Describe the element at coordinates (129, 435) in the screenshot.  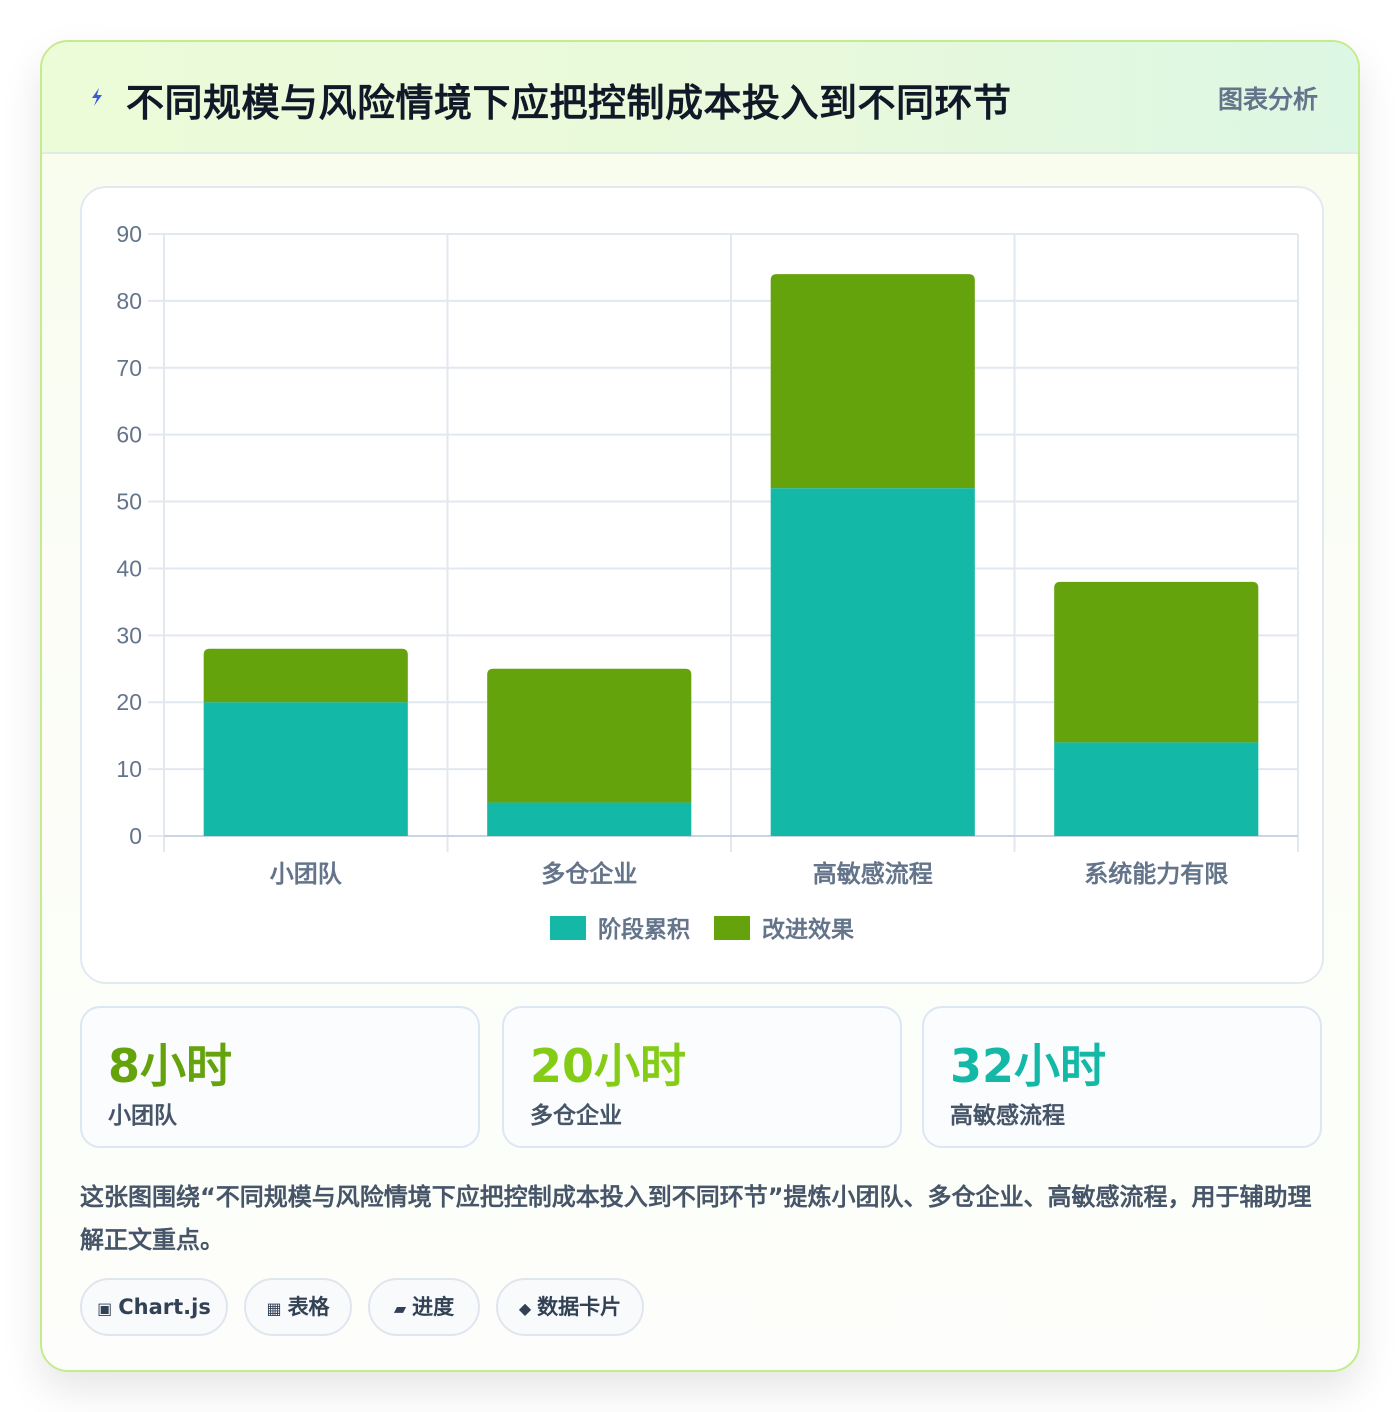
I see `y-tick-label: 60` at that location.